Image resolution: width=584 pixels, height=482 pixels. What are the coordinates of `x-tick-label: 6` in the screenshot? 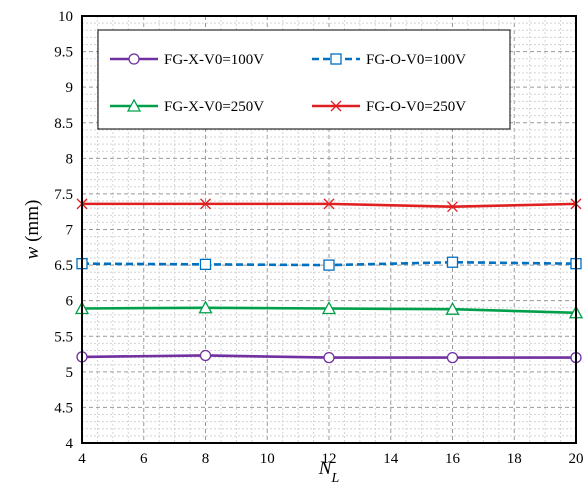 It's located at (144, 459).